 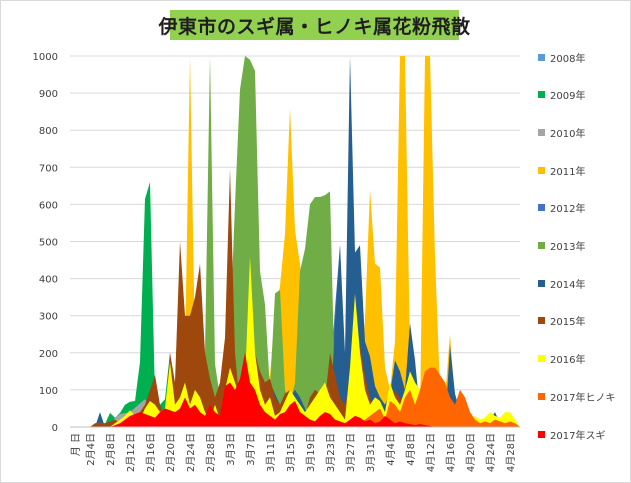 What do you see at coordinates (291, 452) in the screenshot?
I see `x-tick-label: 3月15日` at bounding box center [291, 452].